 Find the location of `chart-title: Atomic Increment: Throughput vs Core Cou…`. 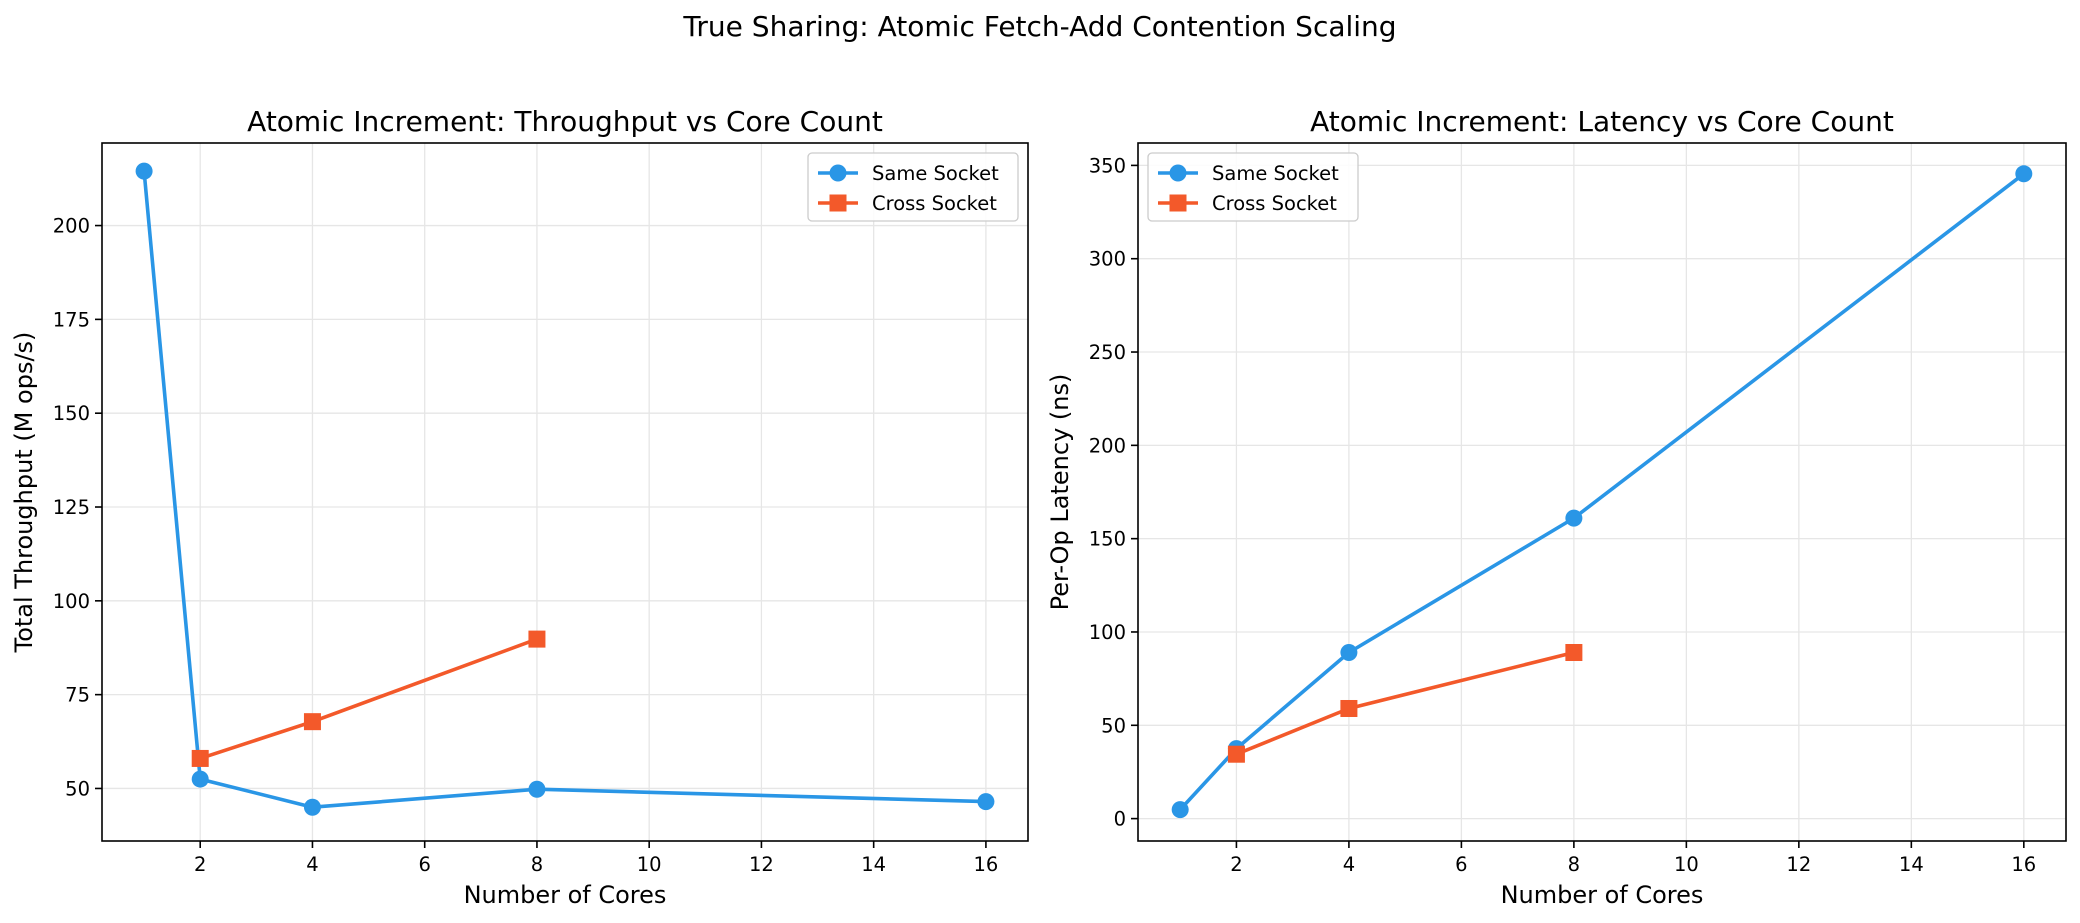

chart-title: Atomic Increment: Throughput vs Core Cou… is located at coordinates (565, 121).